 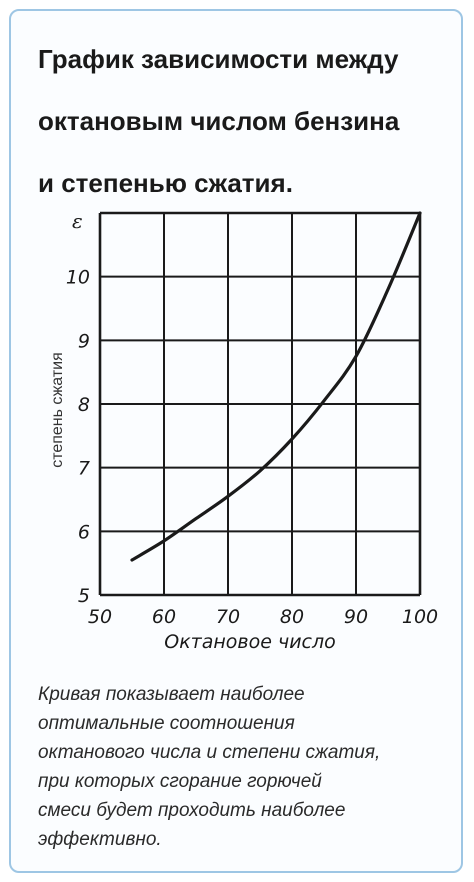 What do you see at coordinates (84, 596) in the screenshot?
I see `y-tick-label: 5` at bounding box center [84, 596].